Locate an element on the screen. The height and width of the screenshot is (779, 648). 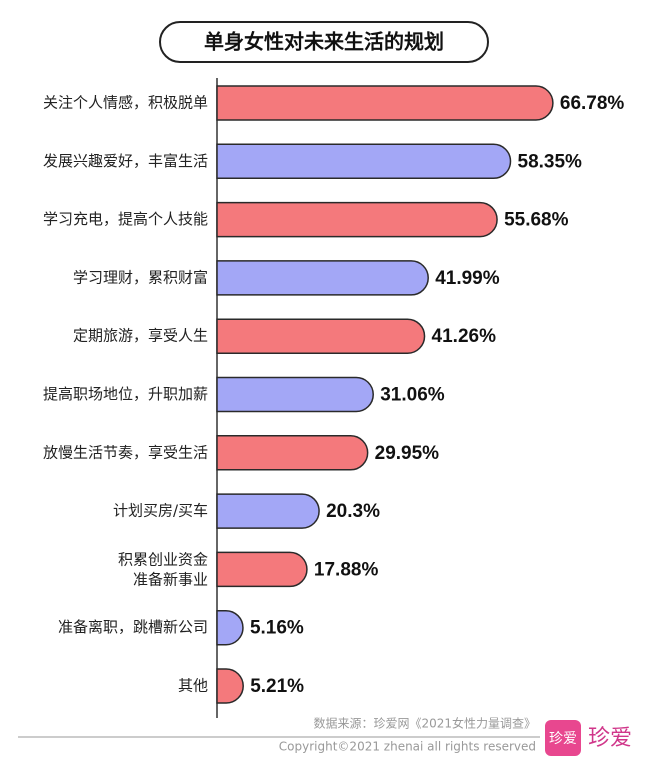
category-line: 准备新事业 is located at coordinates (170, 579).